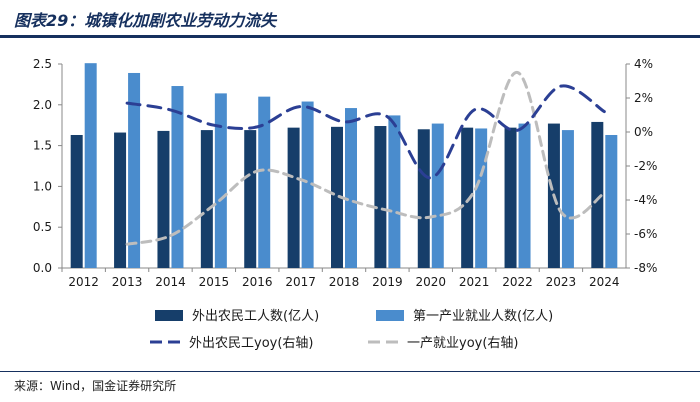 Image resolution: width=700 pixels, height=402 pixels. Describe the element at coordinates (264, 182) in the screenshot. I see `bar-primary-employment-2016` at that location.